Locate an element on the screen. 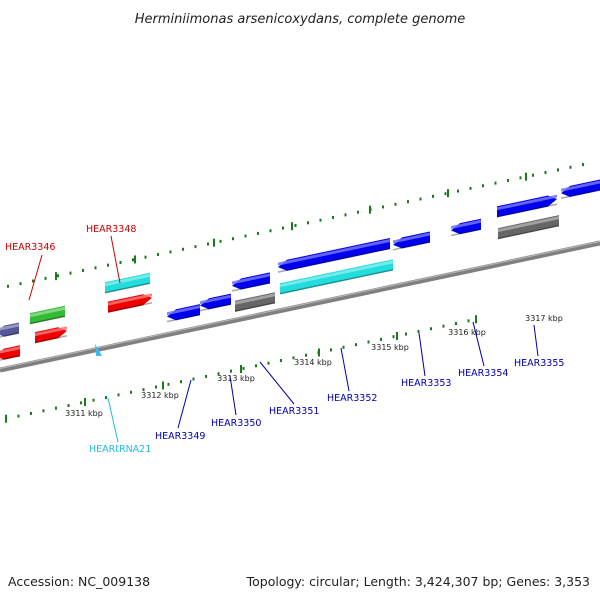  gene-label: HEAR3351 is located at coordinates (294, 411).